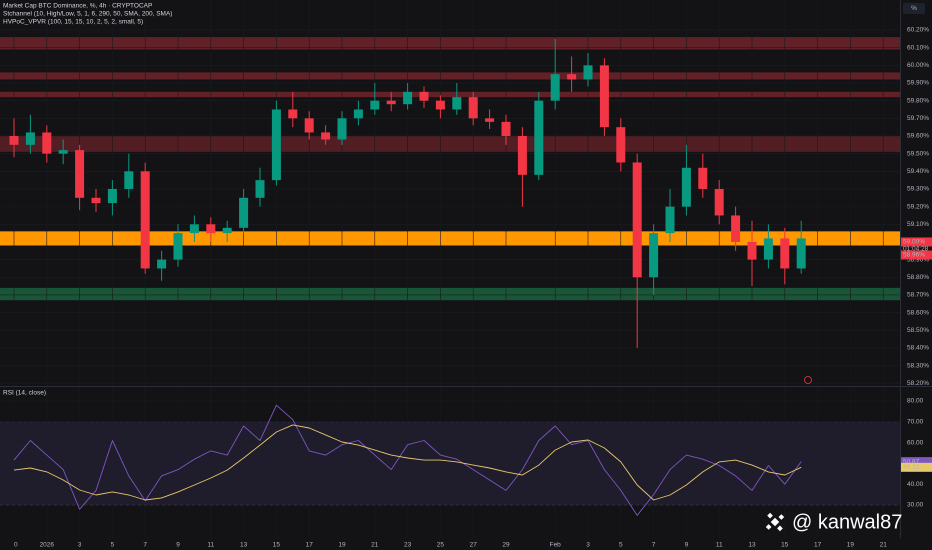 This screenshot has width=932, height=550. Describe the element at coordinates (918, 365) in the screenshot. I see `y-tick-label: 58.30%` at that location.